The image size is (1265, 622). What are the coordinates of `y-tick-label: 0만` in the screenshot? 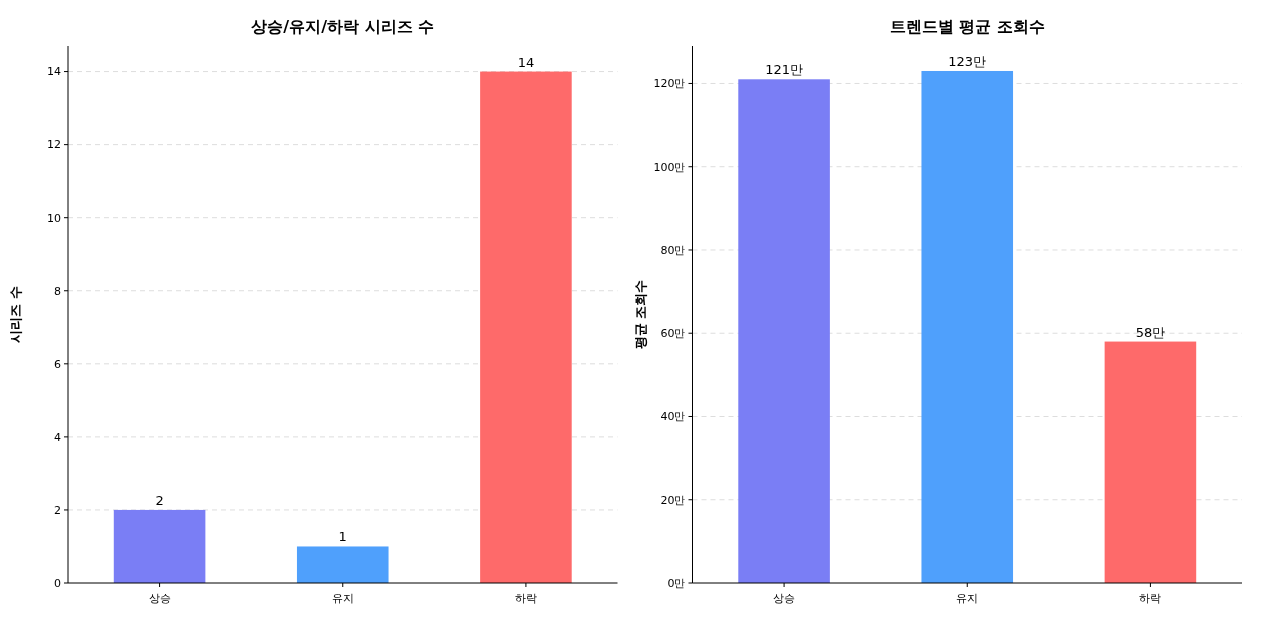 It's located at (676, 583).